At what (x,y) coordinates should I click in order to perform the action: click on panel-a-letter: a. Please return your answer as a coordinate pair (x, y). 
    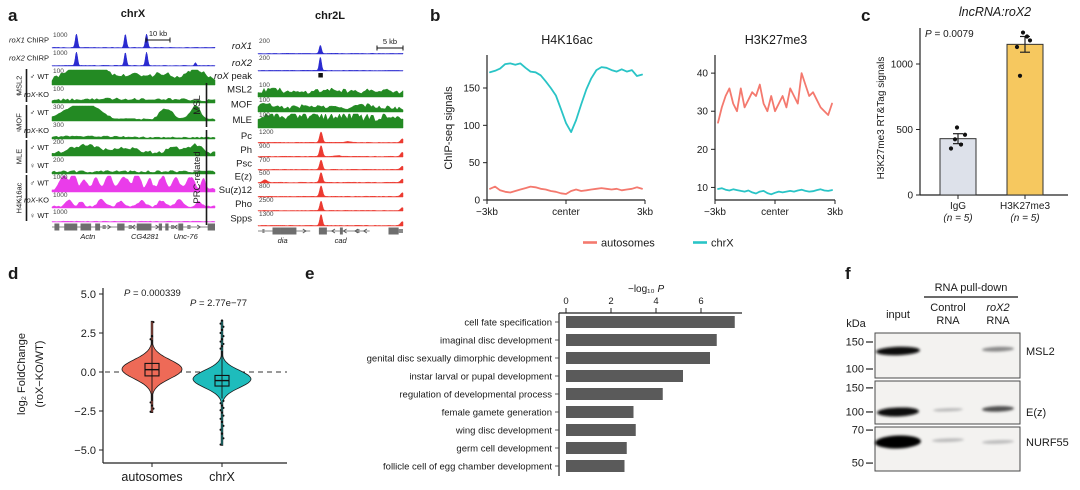
    Looking at the image, I should click on (13, 15).